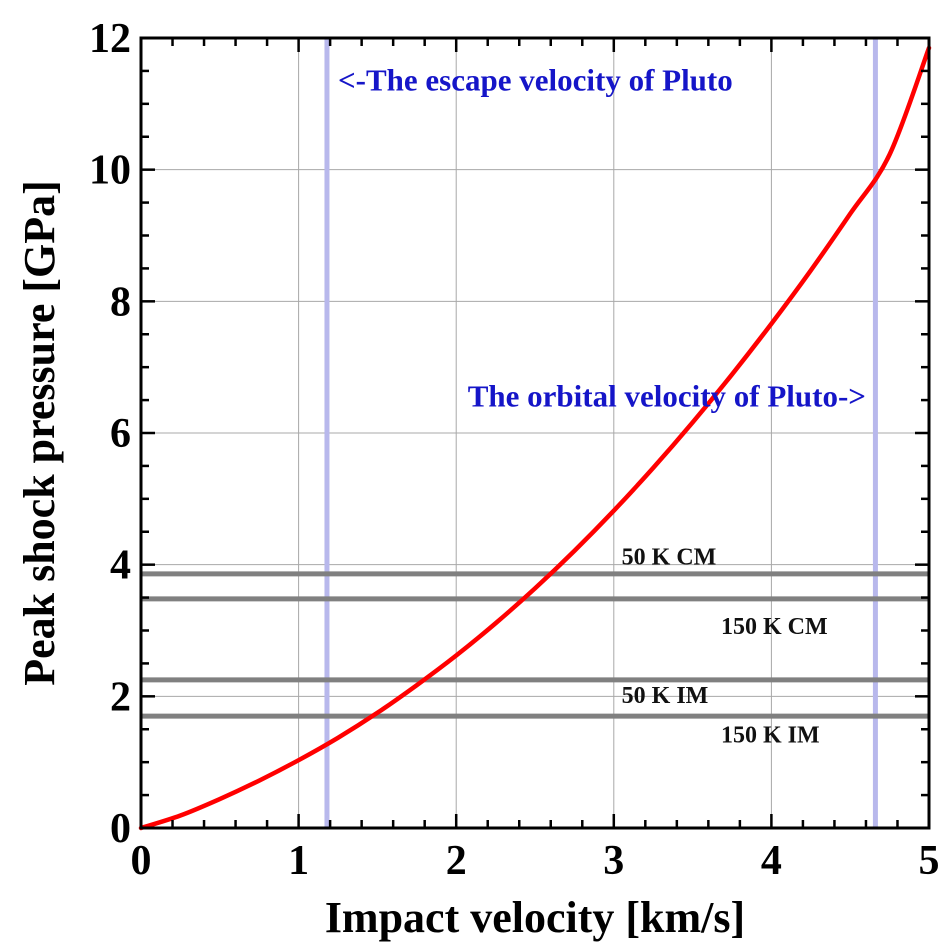 This screenshot has height=948, width=946. Describe the element at coordinates (120, 697) in the screenshot. I see `y-tick-label-1: 2` at that location.